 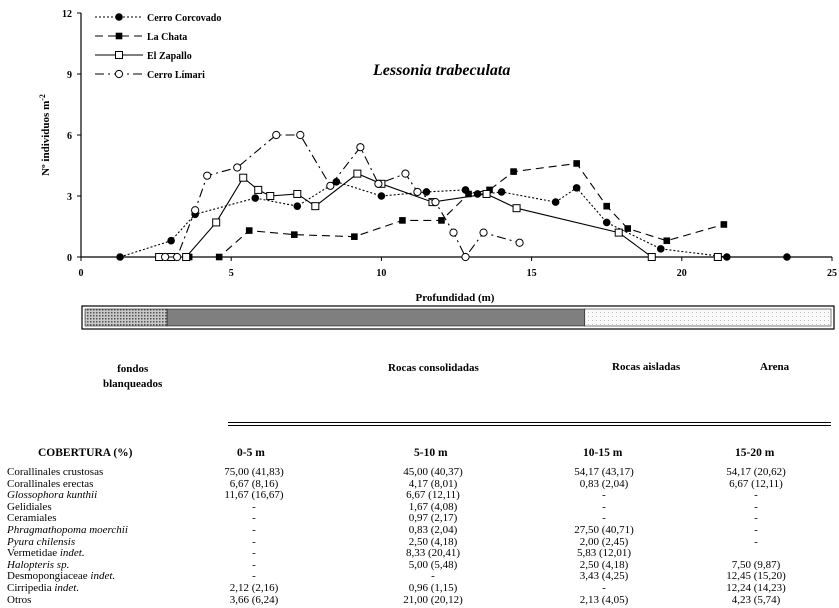 I want to click on row-taxon: Desmopongiaceae indet., so click(x=61, y=576).